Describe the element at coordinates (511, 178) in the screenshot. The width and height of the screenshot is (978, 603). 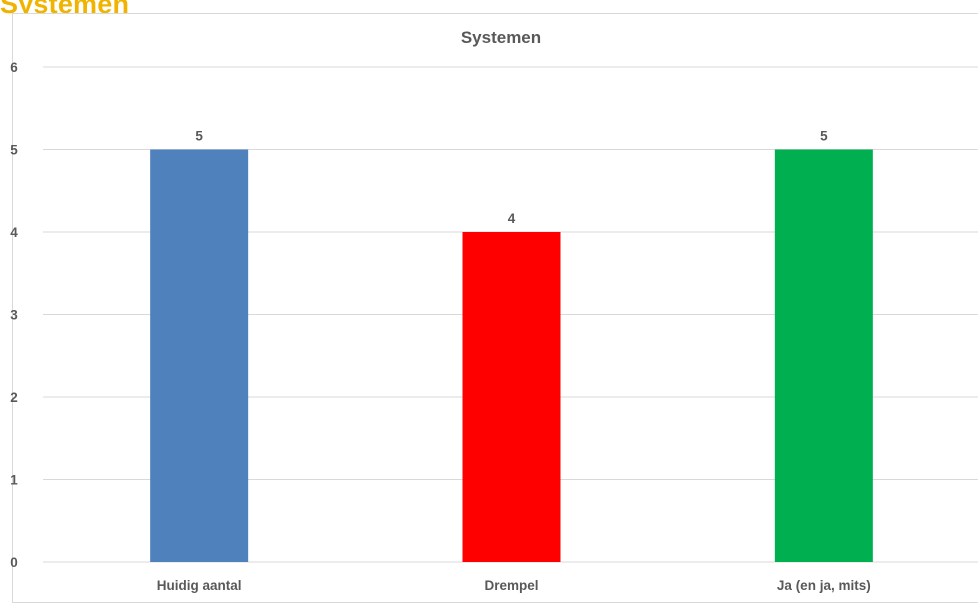
I see `data-labels: 5 4 5` at that location.